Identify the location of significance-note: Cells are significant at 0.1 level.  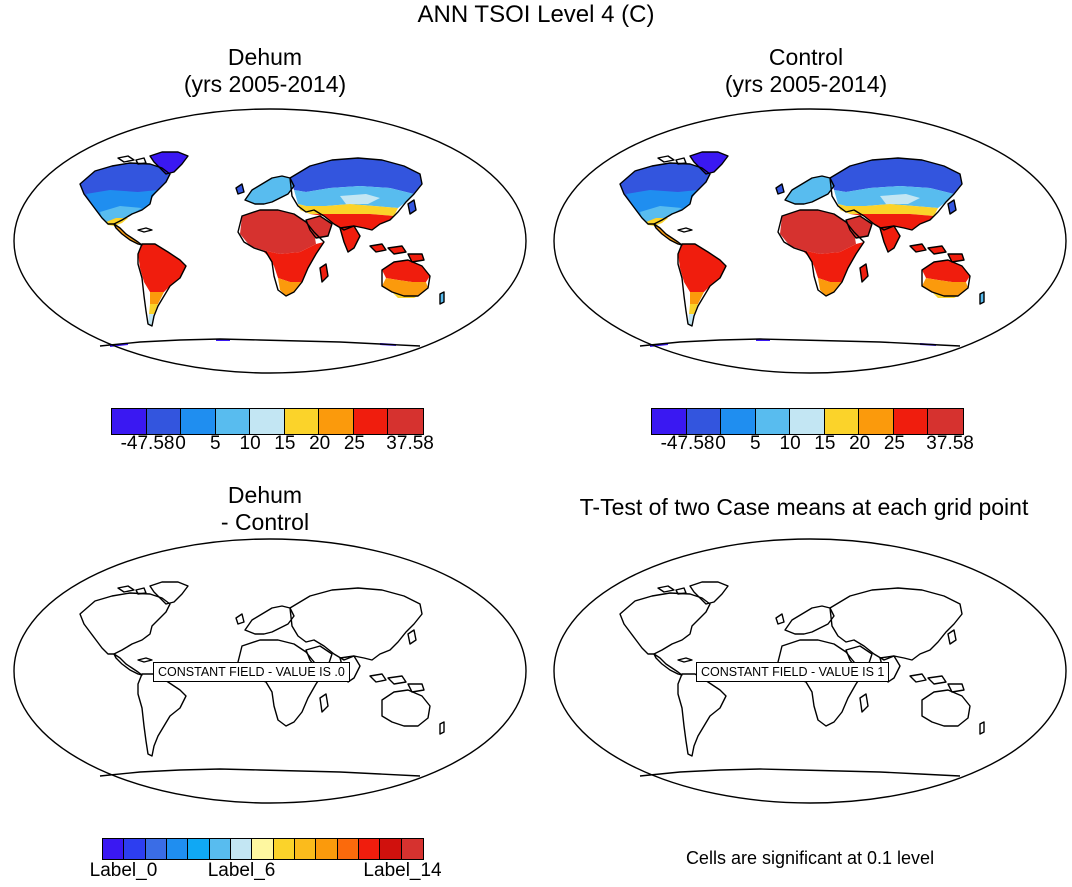
(810, 858).